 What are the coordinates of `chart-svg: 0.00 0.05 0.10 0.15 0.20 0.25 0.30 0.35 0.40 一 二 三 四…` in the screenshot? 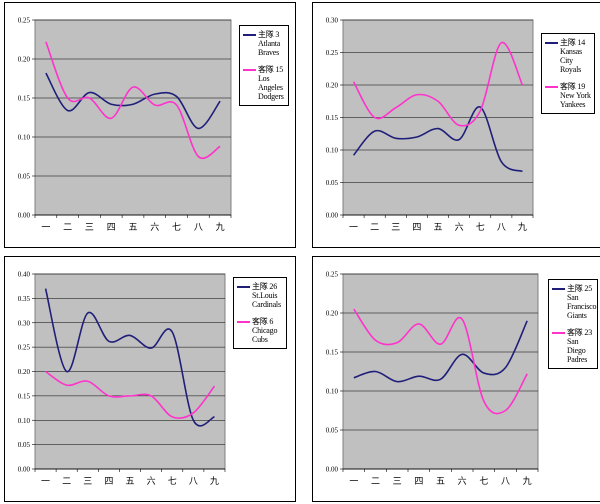 It's located at (122, 379).